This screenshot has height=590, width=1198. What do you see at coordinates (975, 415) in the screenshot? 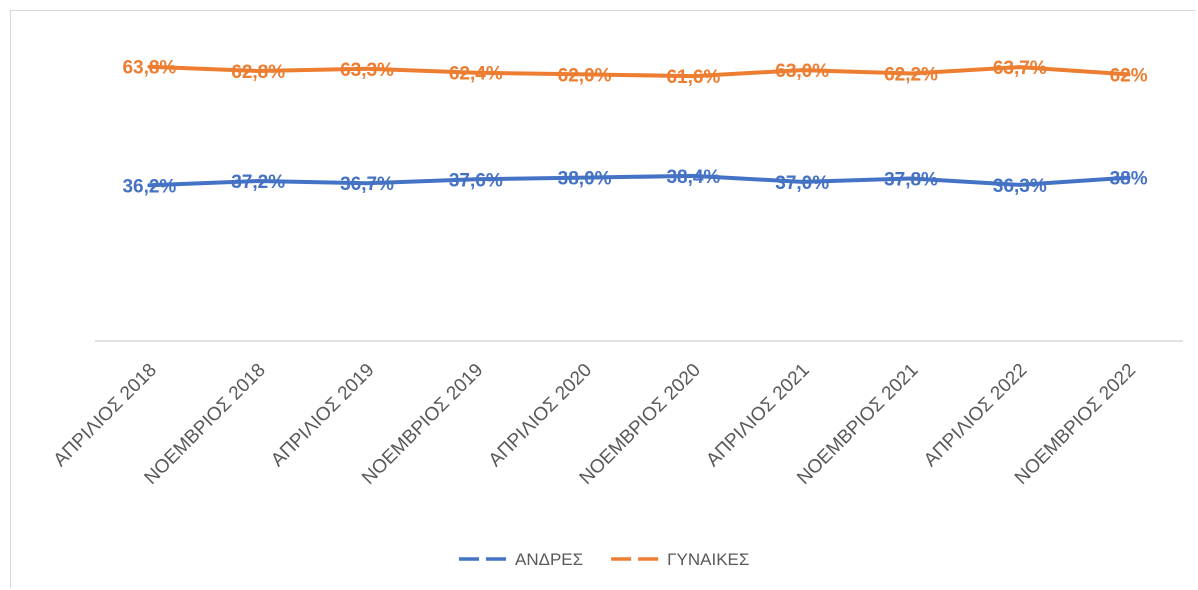
I see `x-tick-label: ΑΠΡΙΛΙΟΣ 2022` at bounding box center [975, 415].